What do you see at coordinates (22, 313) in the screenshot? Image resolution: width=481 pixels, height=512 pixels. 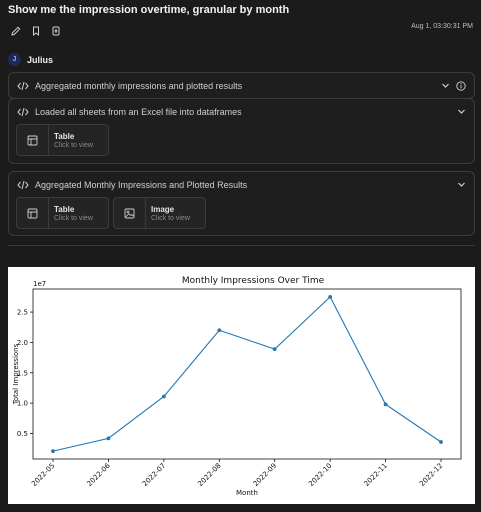 I see `y-tick-label: 2.5` at bounding box center [22, 313].